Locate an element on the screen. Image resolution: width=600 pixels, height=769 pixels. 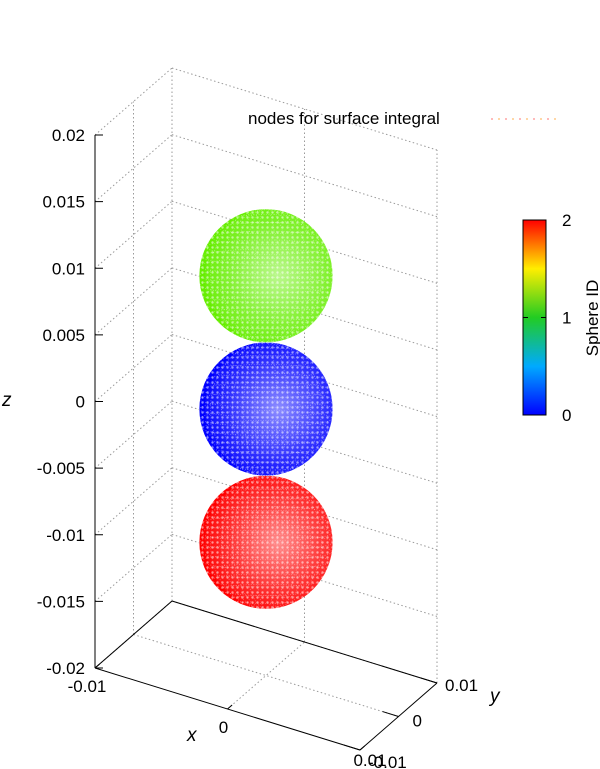
z-tick-label: 0.02 is located at coordinates (68, 135).